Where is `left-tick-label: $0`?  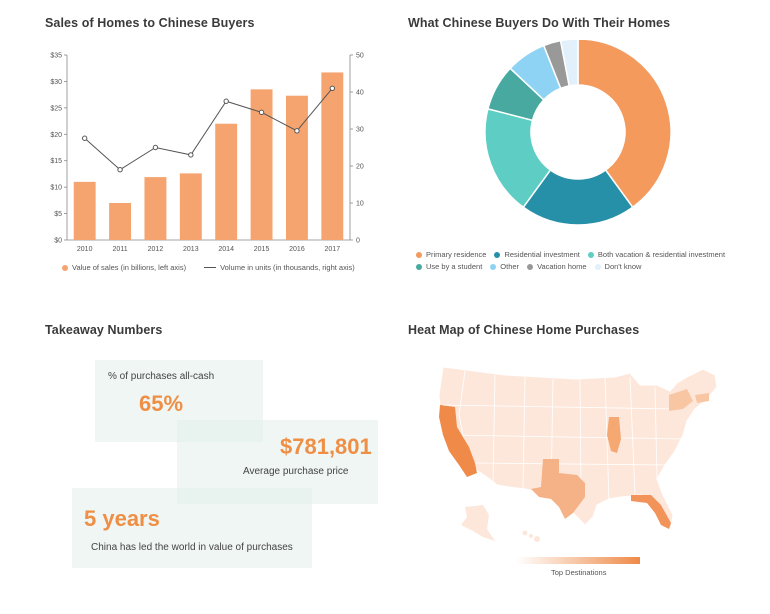
left-tick-label: $0 is located at coordinates (58, 241).